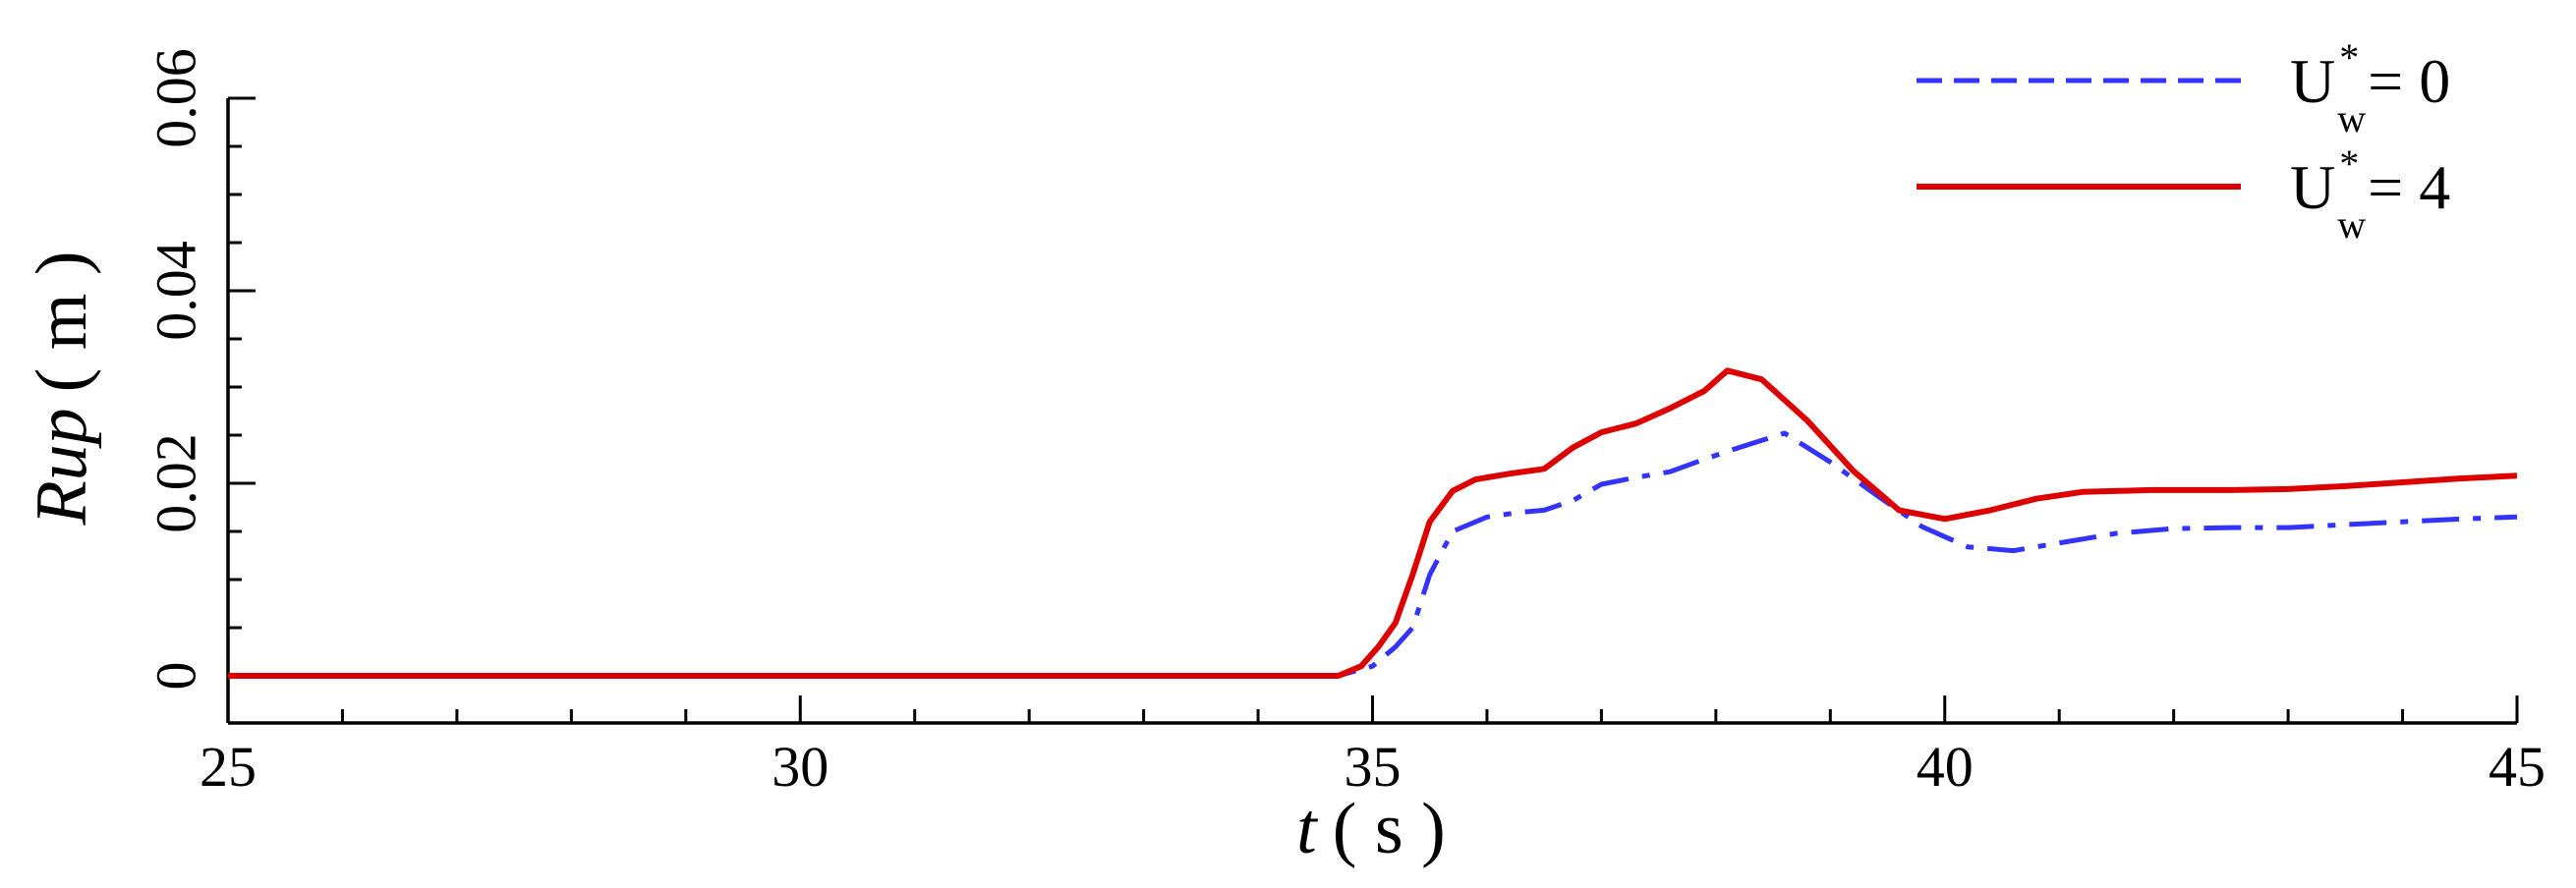 This screenshot has height=888, width=2576. Describe the element at coordinates (1371, 829) in the screenshot. I see `x-axis-title: t( s )` at that location.